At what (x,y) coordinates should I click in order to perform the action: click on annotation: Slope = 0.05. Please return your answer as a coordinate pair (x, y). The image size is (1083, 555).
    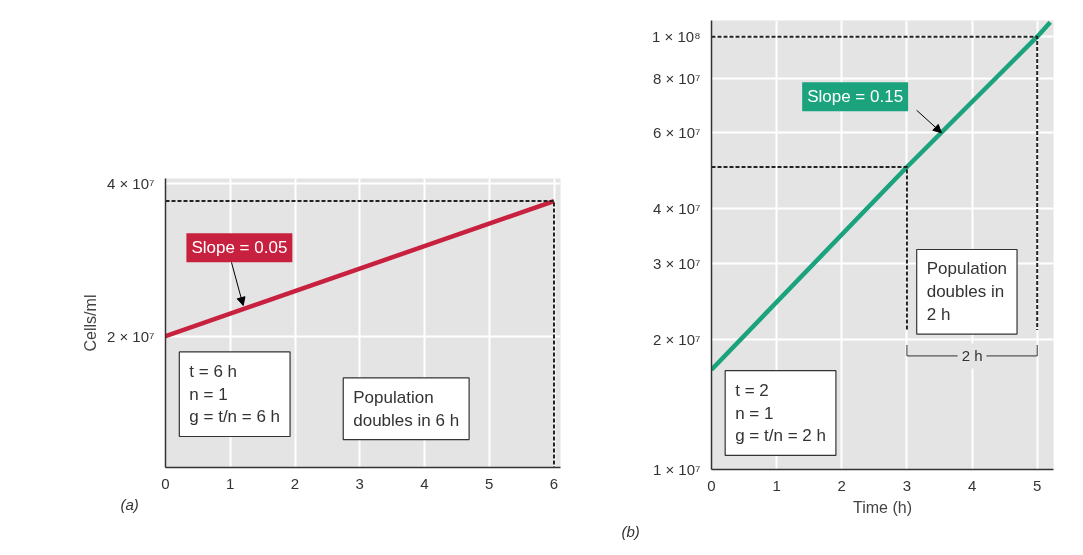
    Looking at the image, I should click on (239, 248).